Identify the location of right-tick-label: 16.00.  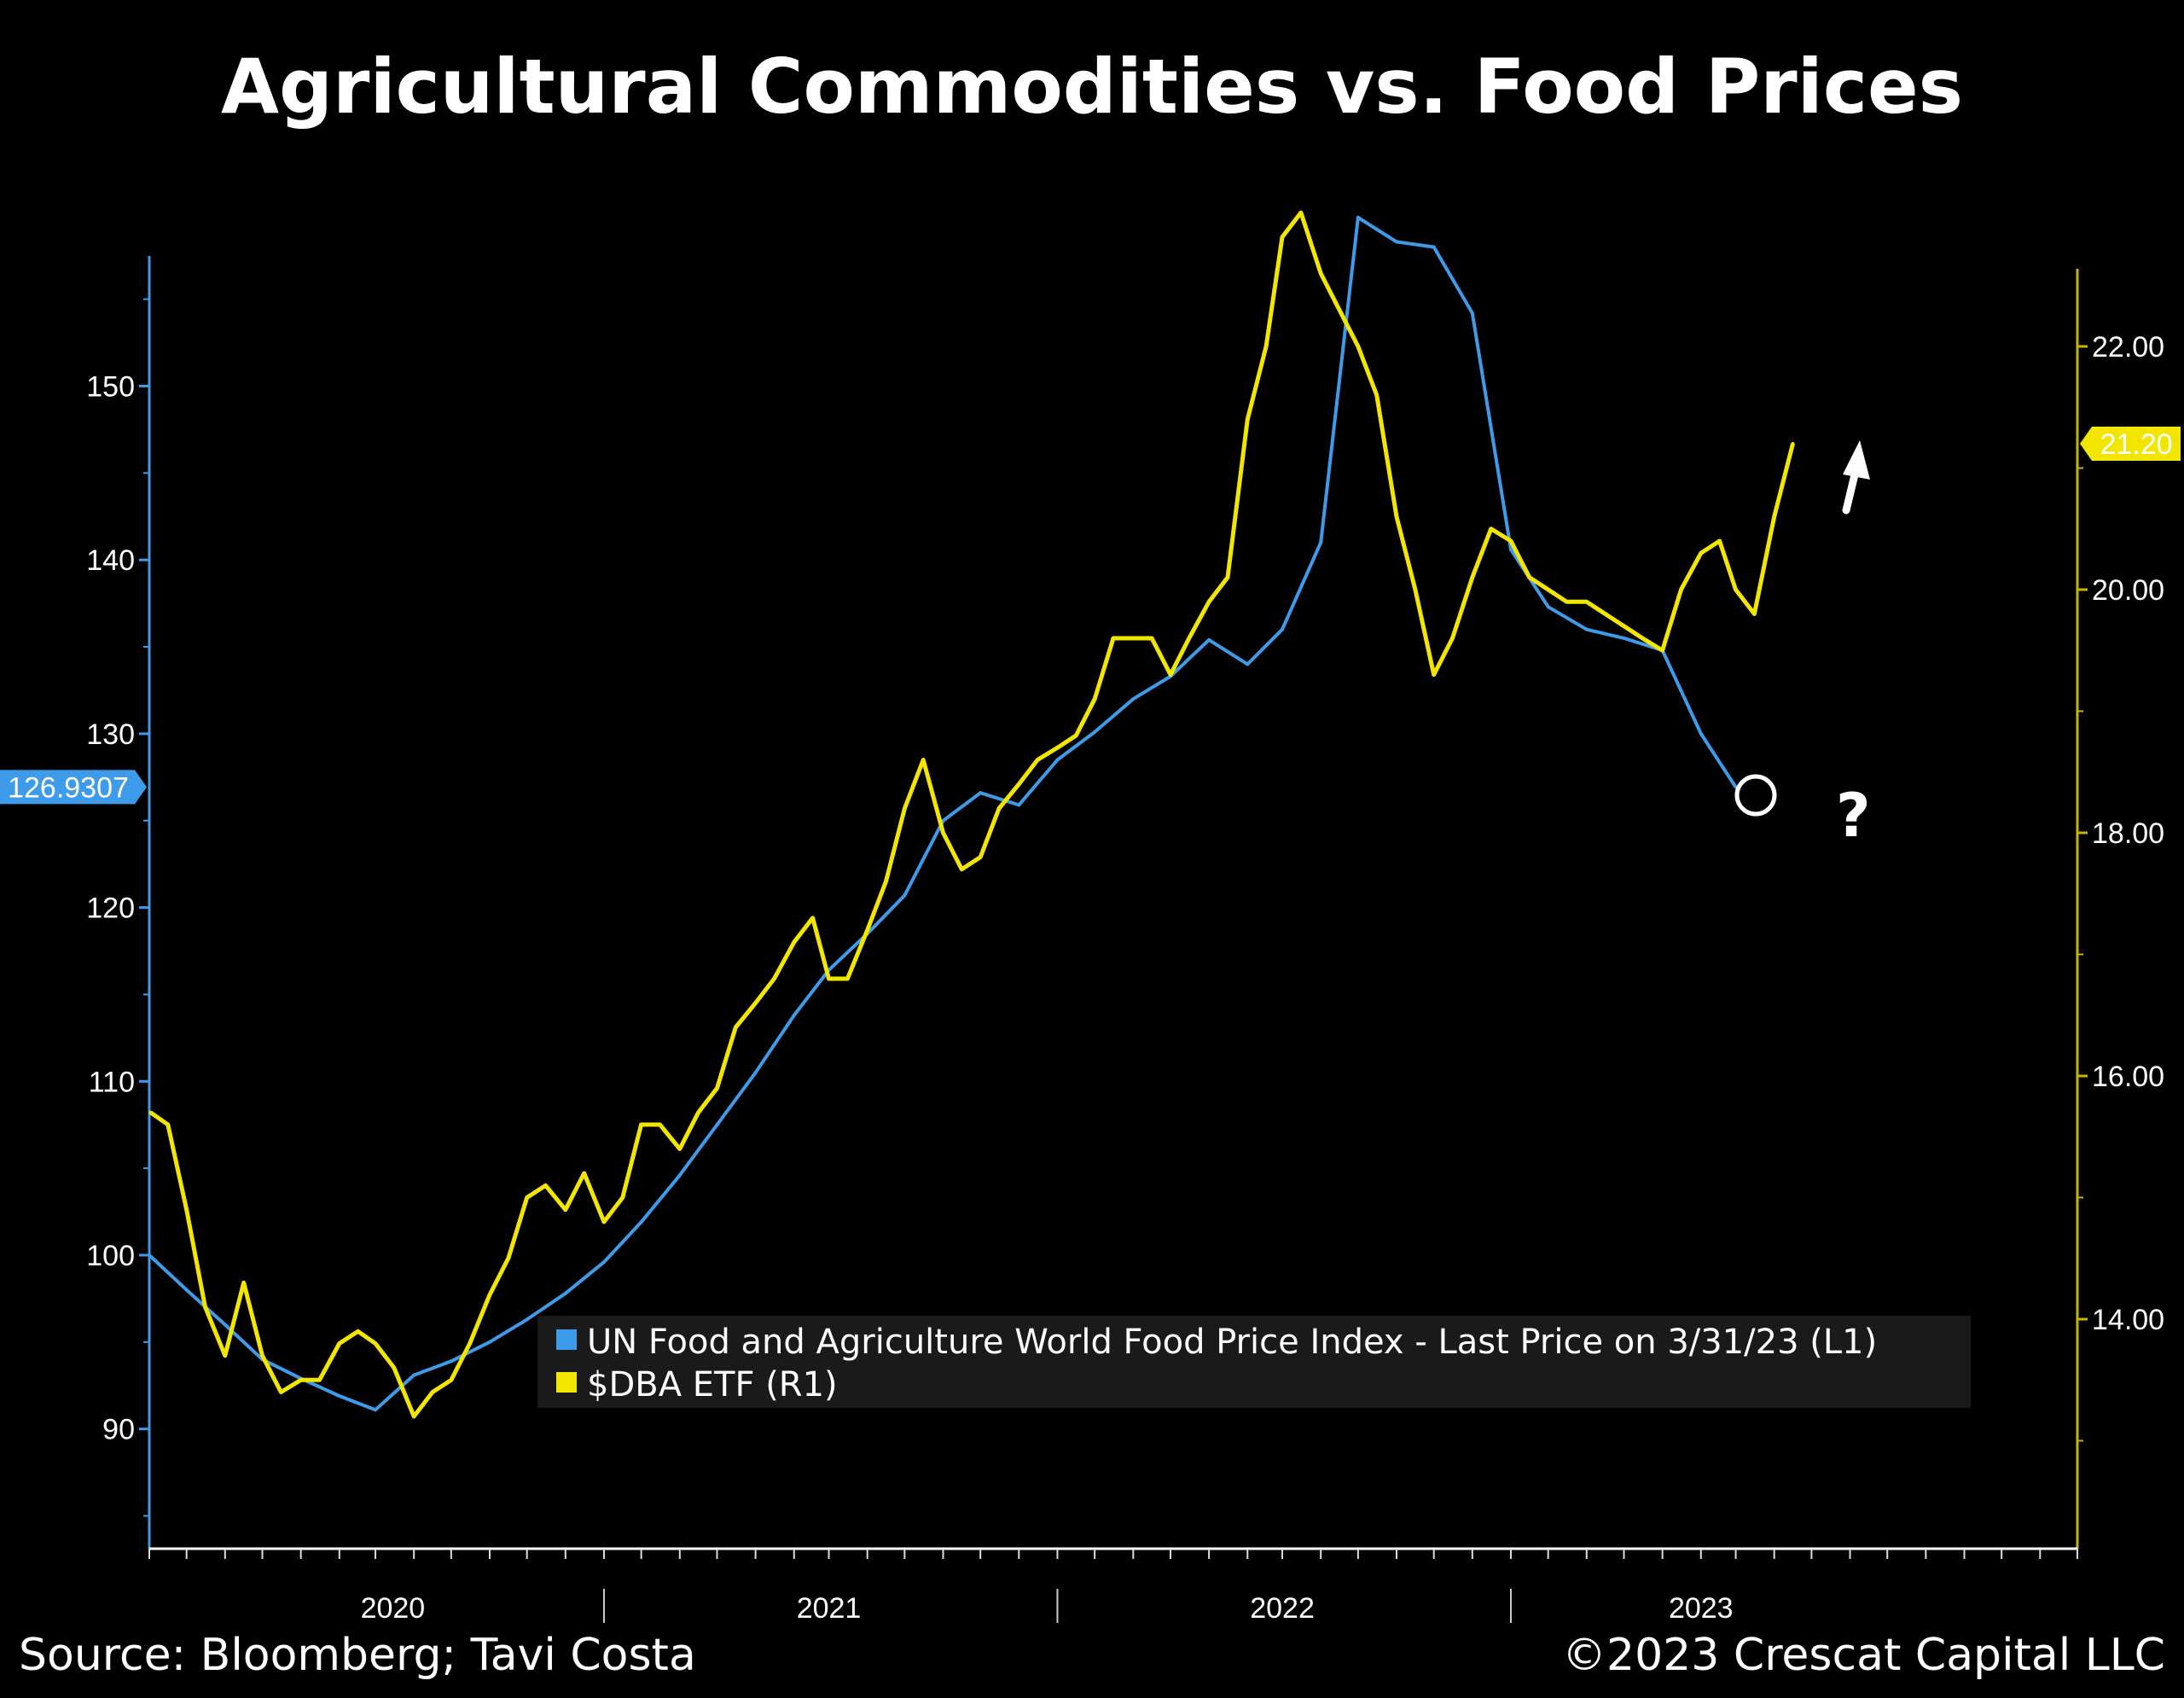
(2128, 1077).